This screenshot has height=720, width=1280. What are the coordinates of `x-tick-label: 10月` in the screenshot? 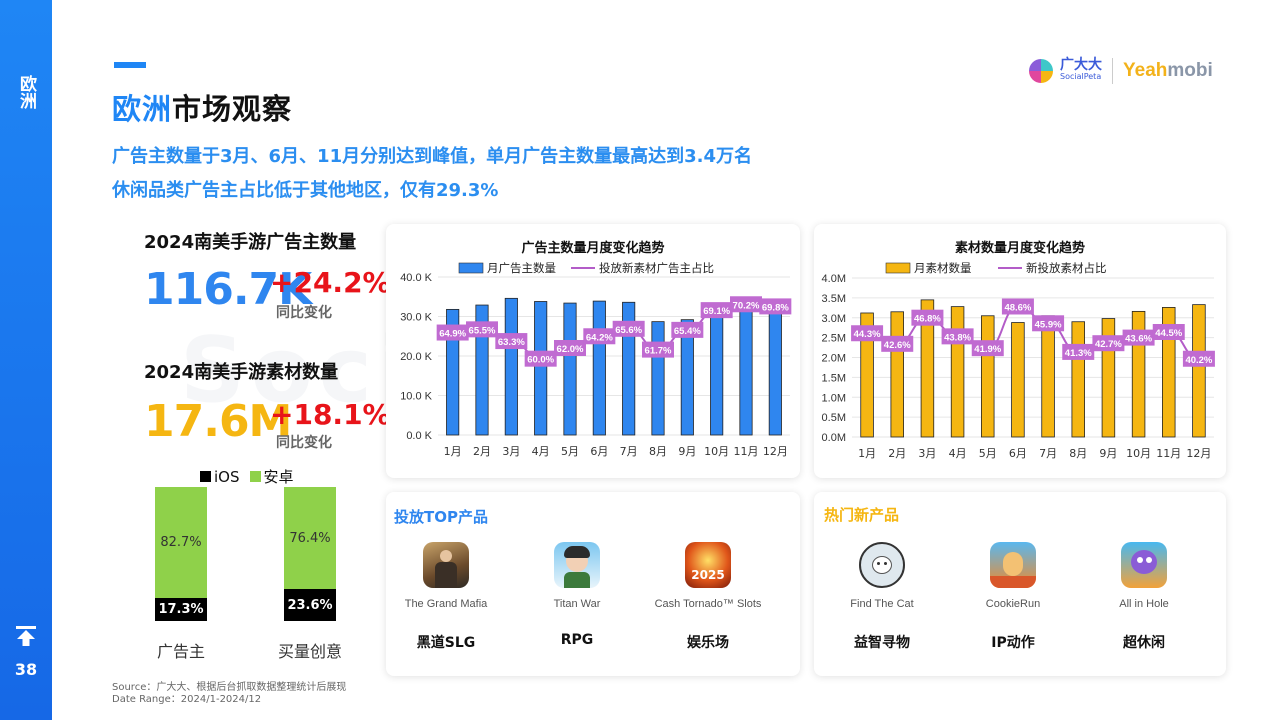 It's located at (1138, 453).